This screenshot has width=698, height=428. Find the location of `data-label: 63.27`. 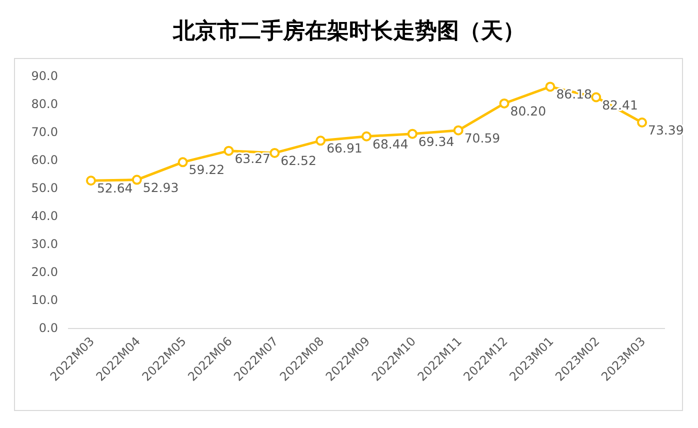

data-label: 63.27 is located at coordinates (252, 158).